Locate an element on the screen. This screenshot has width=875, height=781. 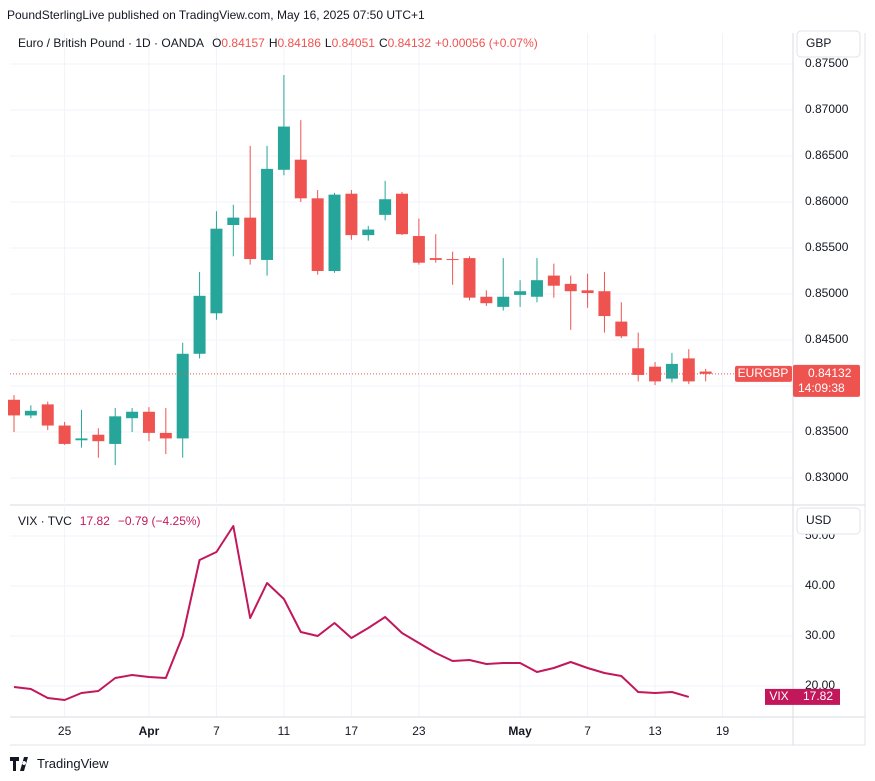
y-tick-label: 0.86500 is located at coordinates (827, 155).